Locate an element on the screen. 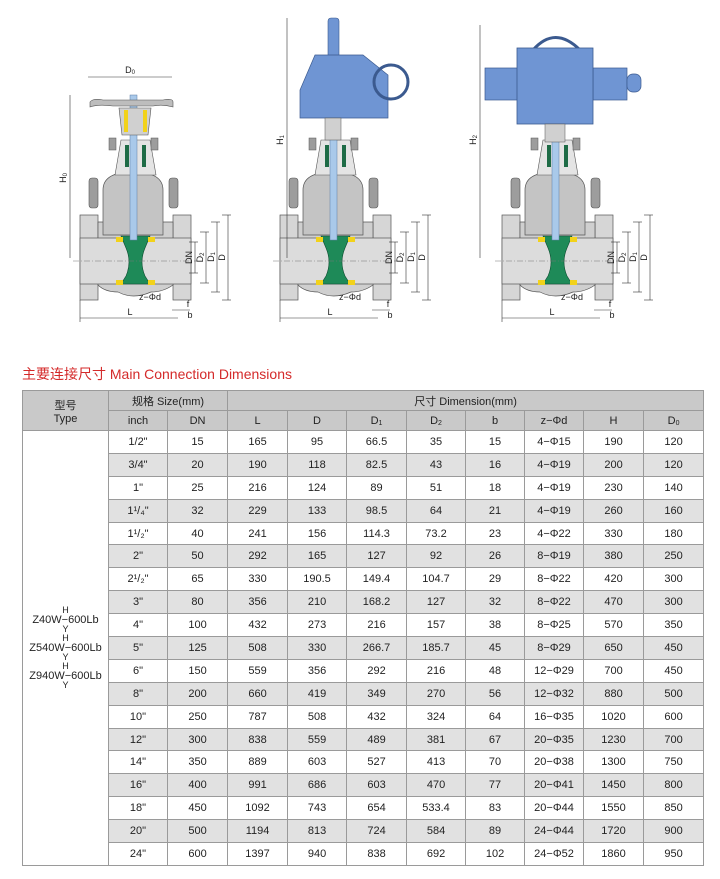 The image size is (720, 879). table-cell: 330 is located at coordinates (258, 579).